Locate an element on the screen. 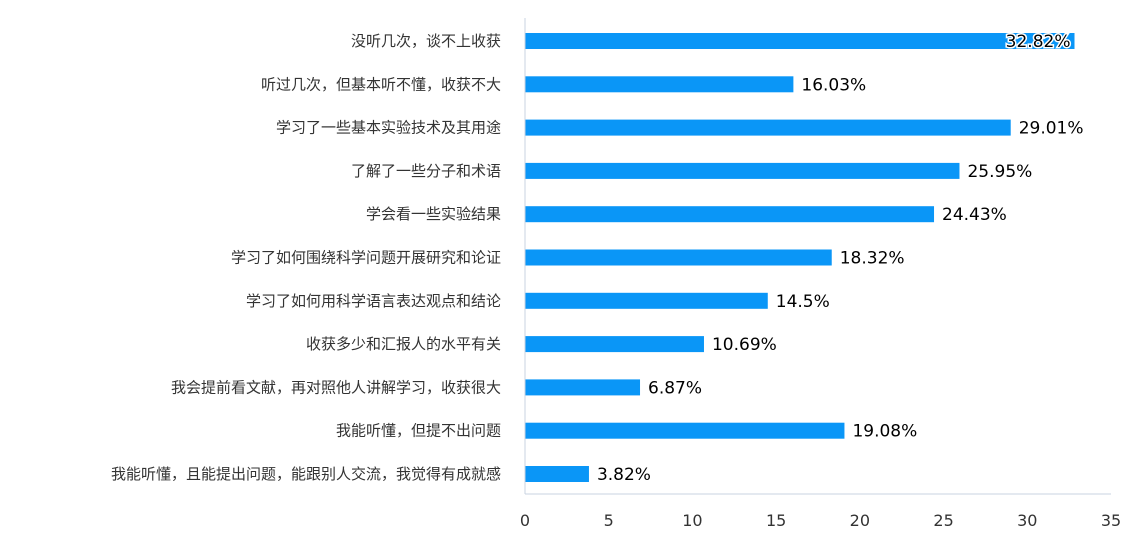 The height and width of the screenshot is (542, 1128). data-label: 18.32% is located at coordinates (872, 259).